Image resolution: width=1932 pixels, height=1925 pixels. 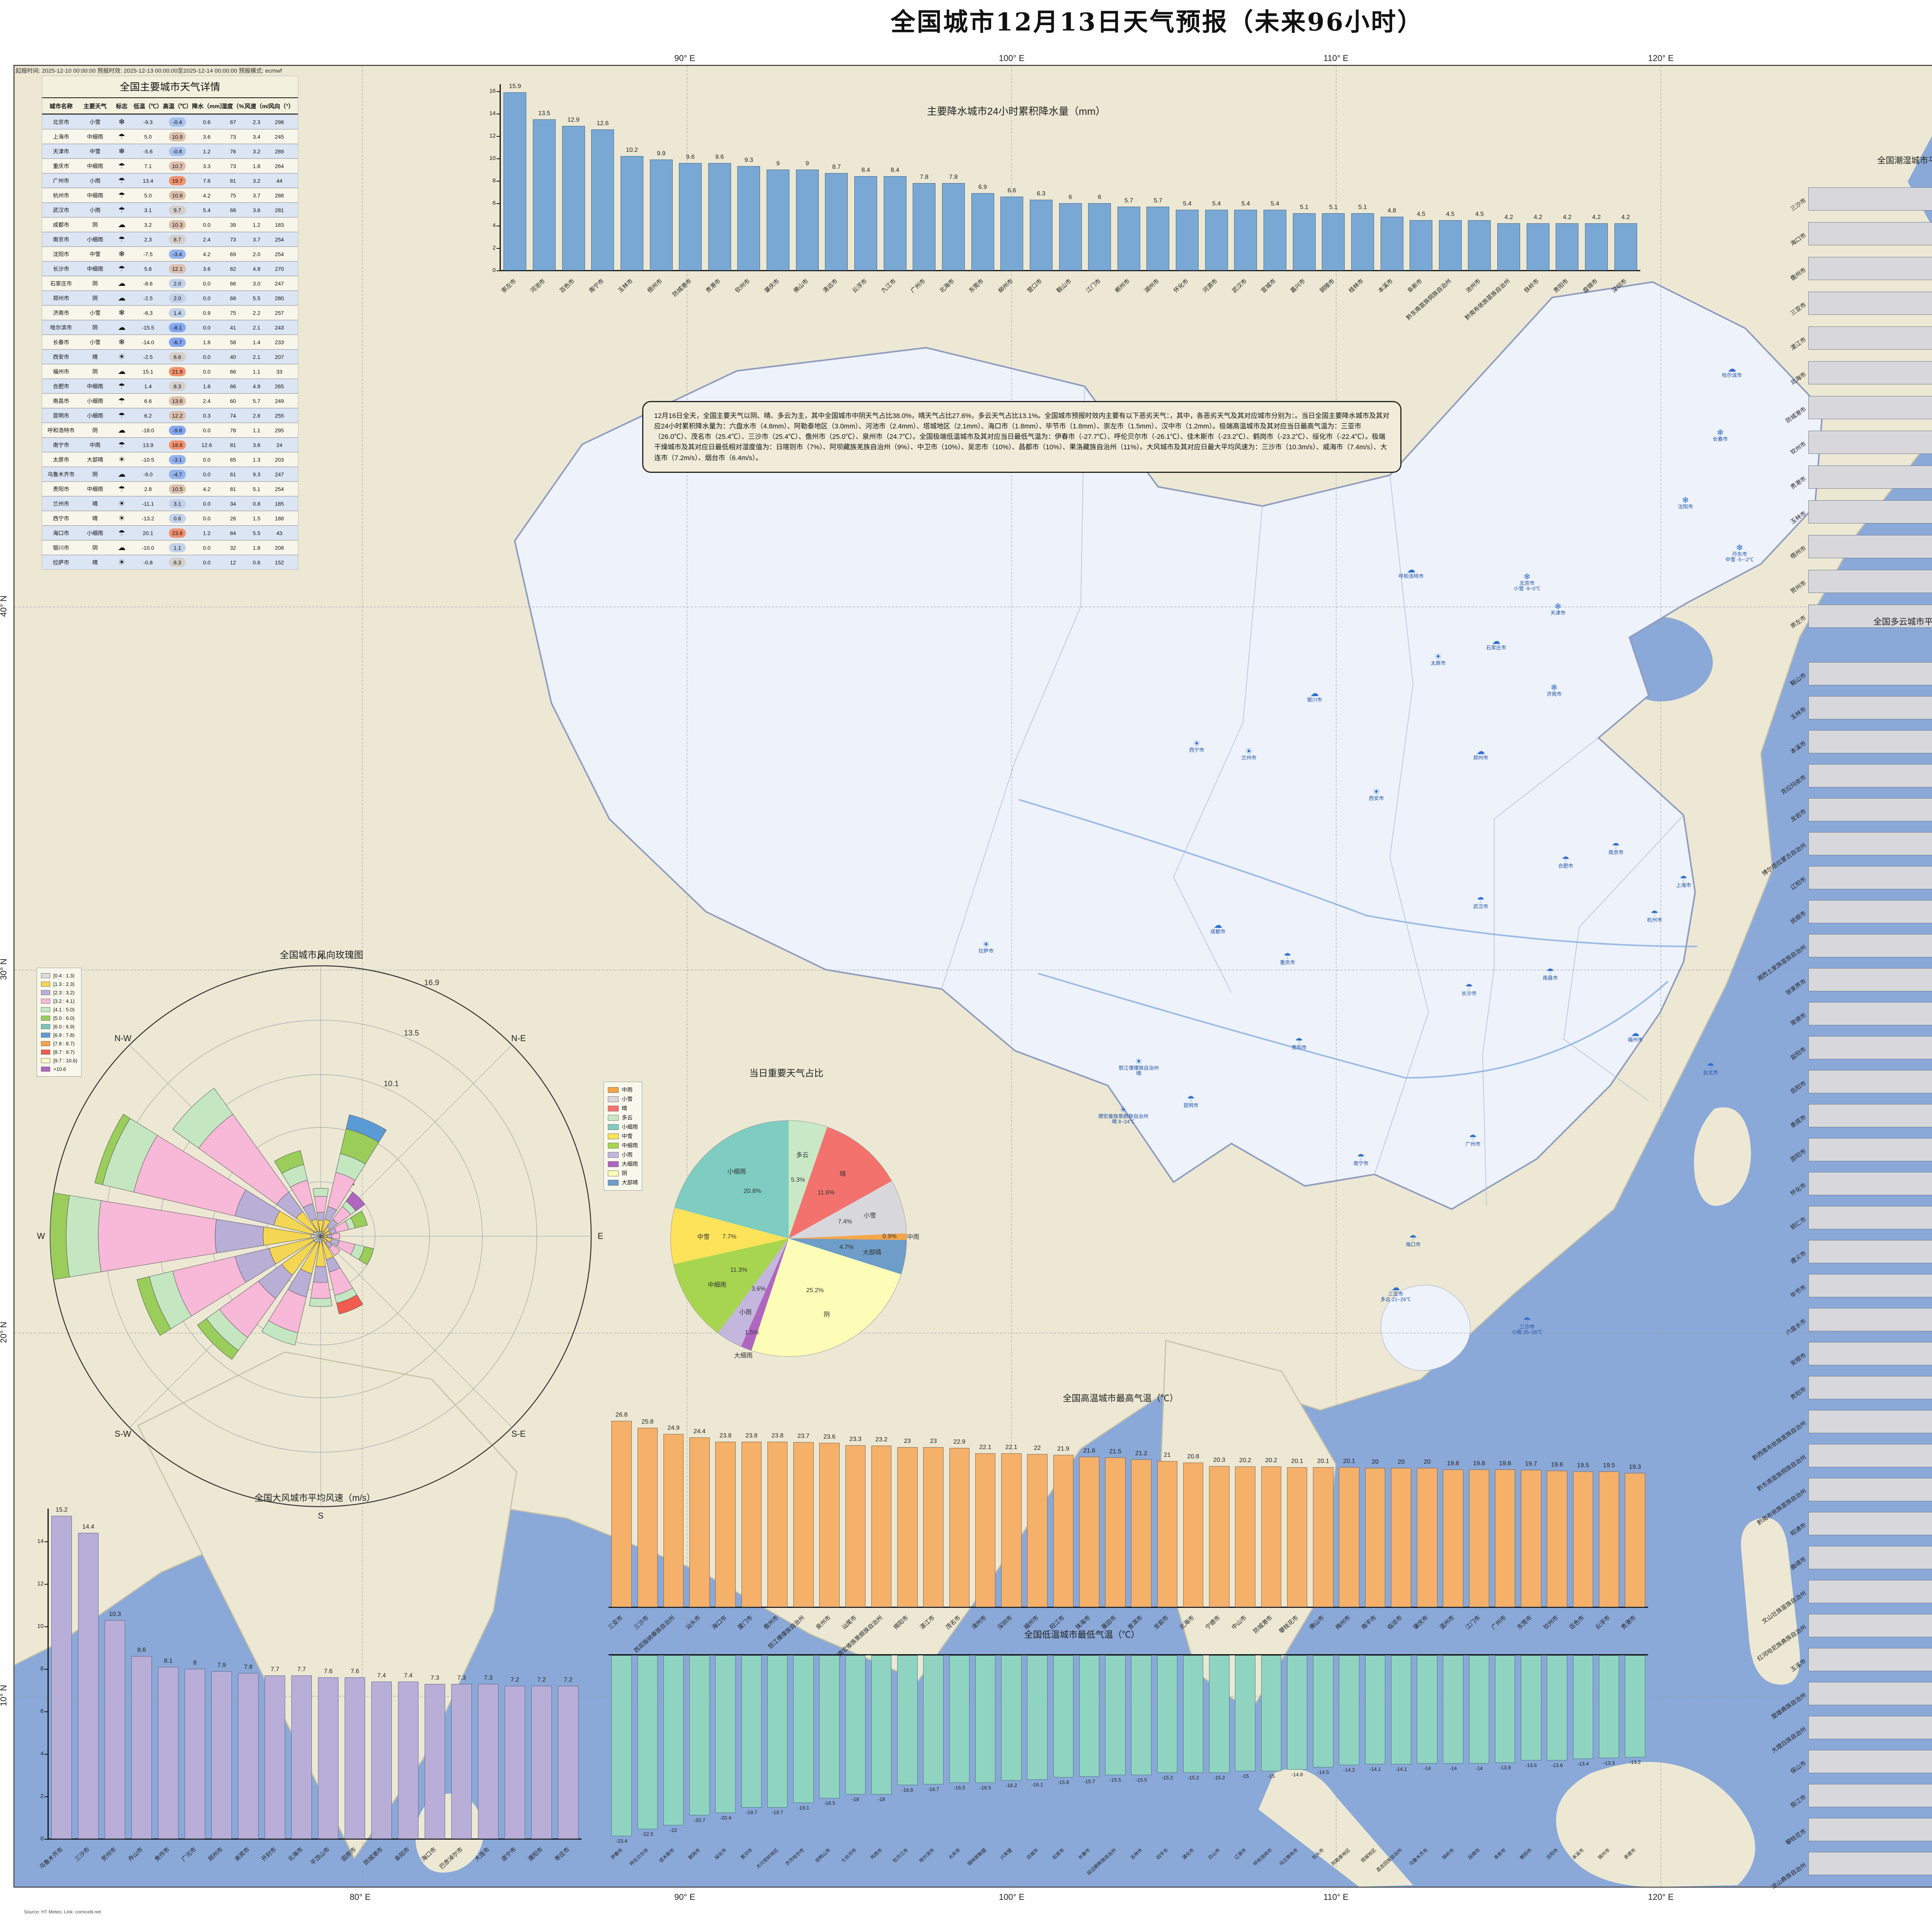 What do you see at coordinates (61, 106) in the screenshot?
I see `column-header: 城市名称` at bounding box center [61, 106].